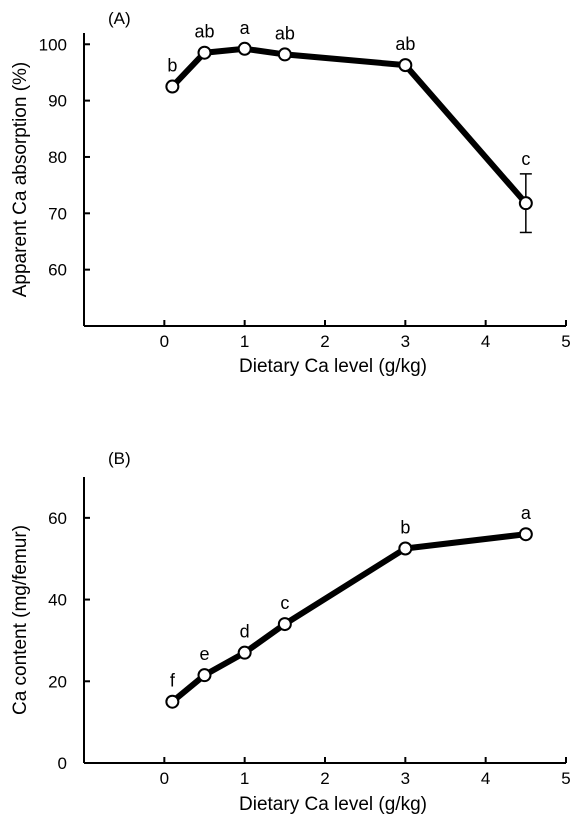 The image size is (572, 817). What do you see at coordinates (57, 101) in the screenshot?
I see `y-tick-label: 90` at bounding box center [57, 101].